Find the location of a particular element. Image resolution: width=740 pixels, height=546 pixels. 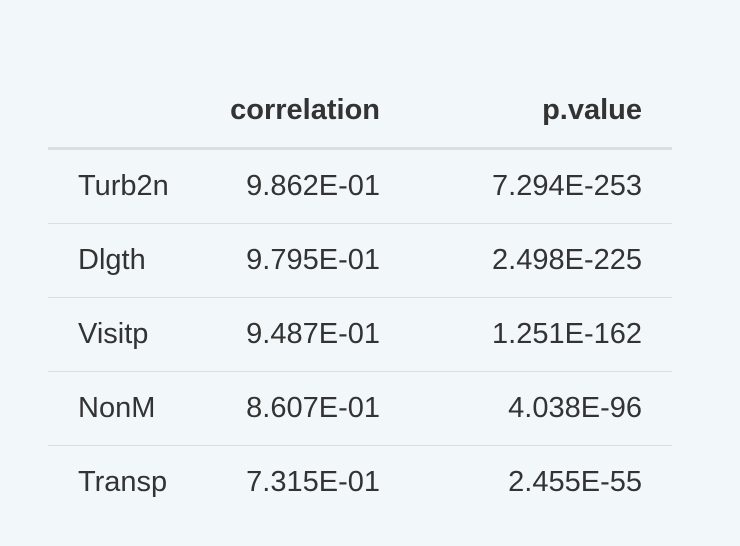

row-name: Visitp is located at coordinates (136, 334).